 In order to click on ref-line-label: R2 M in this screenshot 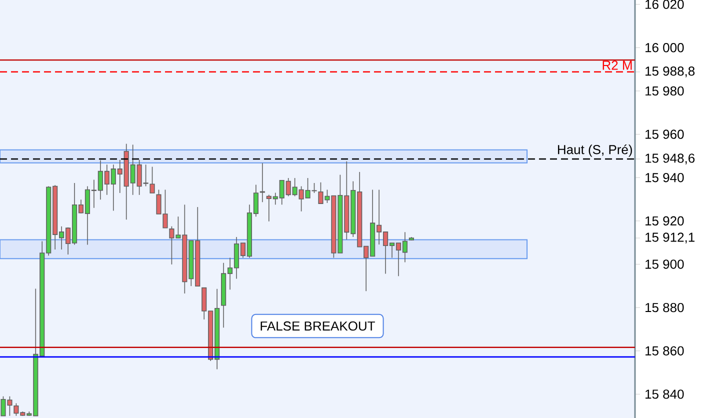, I will do `click(617, 65)`.